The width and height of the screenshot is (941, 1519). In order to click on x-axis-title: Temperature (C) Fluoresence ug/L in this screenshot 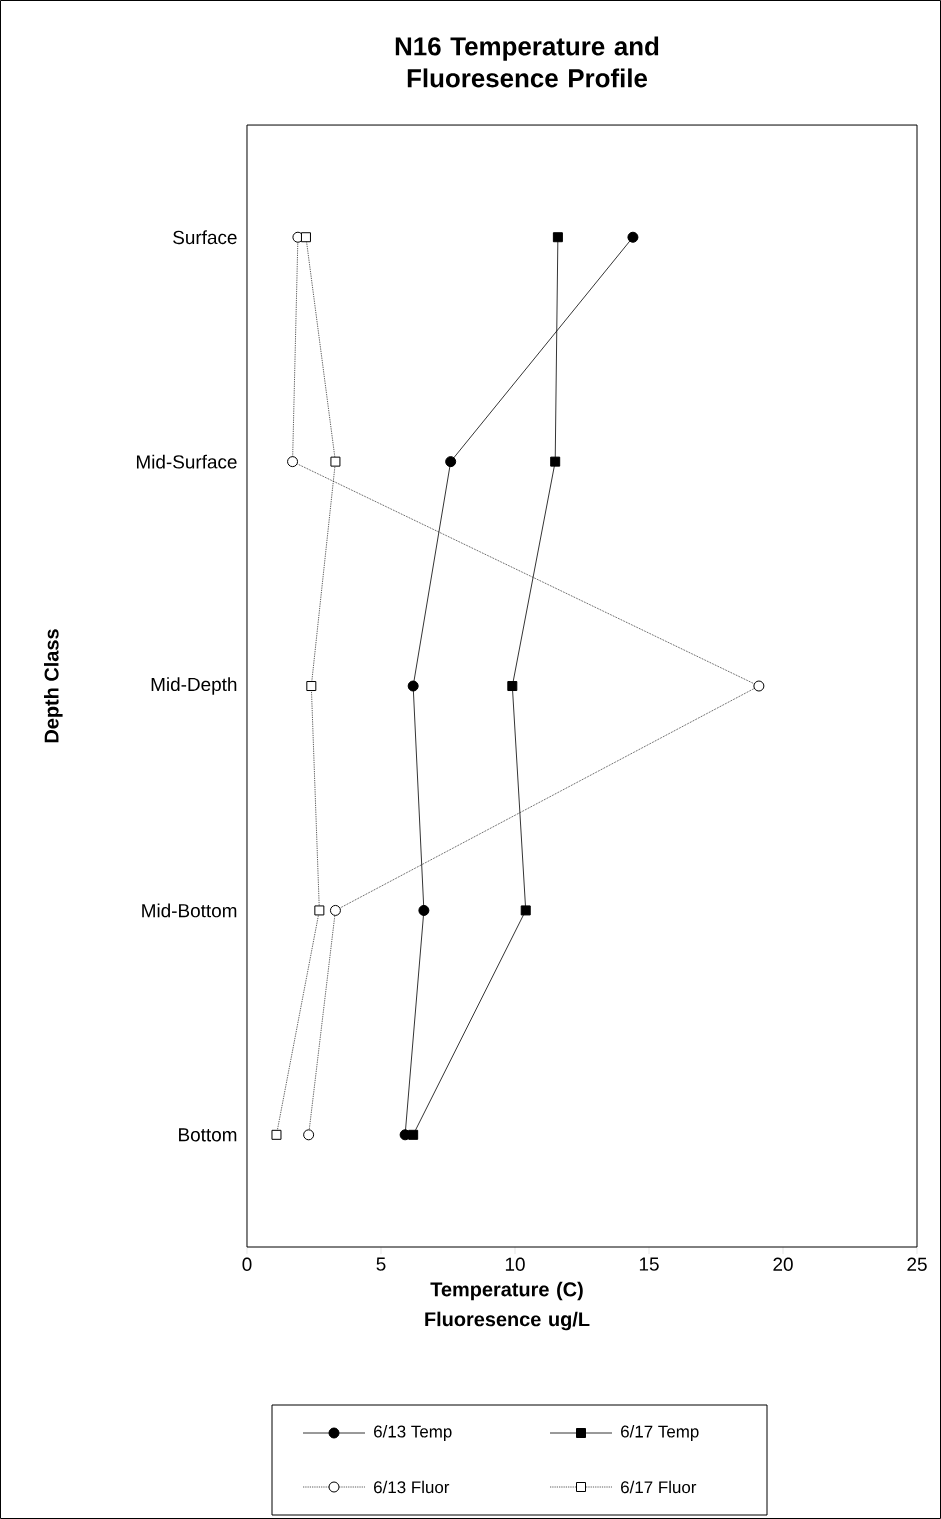, I will do `click(507, 1306)`.